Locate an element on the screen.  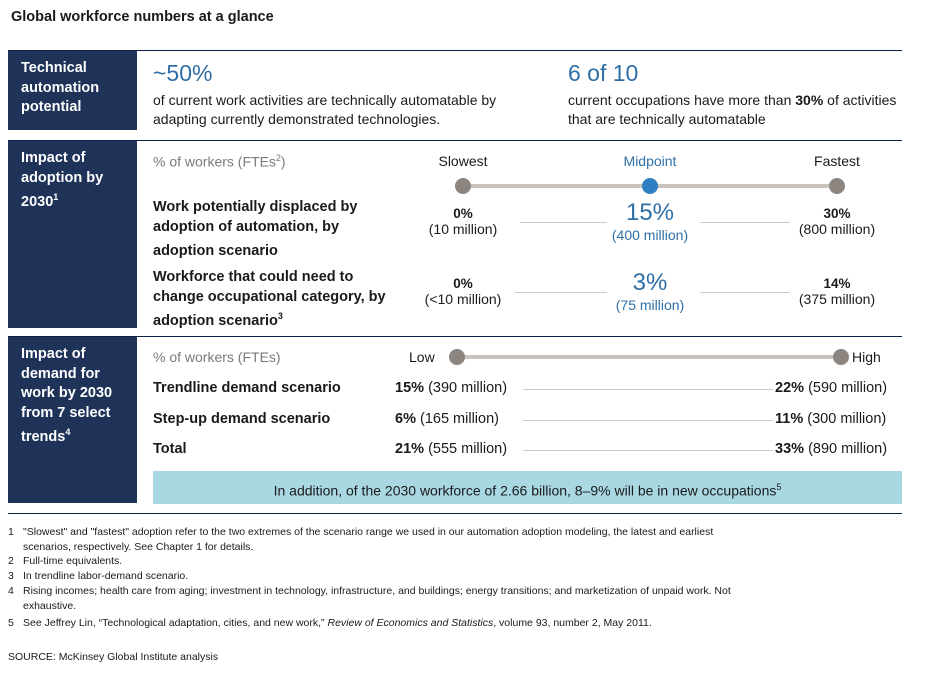
fastest-marker is located at coordinates (837, 186).